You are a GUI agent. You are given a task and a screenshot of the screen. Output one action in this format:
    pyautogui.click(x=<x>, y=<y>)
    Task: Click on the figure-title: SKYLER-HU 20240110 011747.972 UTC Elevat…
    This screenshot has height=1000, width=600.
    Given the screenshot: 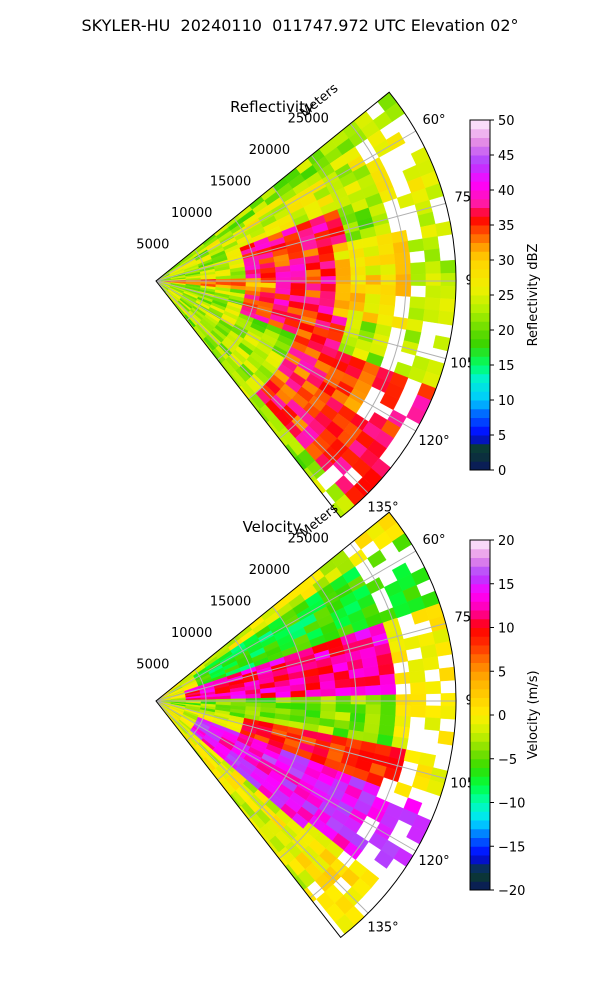 What is the action you would take?
    pyautogui.click(x=300, y=25)
    